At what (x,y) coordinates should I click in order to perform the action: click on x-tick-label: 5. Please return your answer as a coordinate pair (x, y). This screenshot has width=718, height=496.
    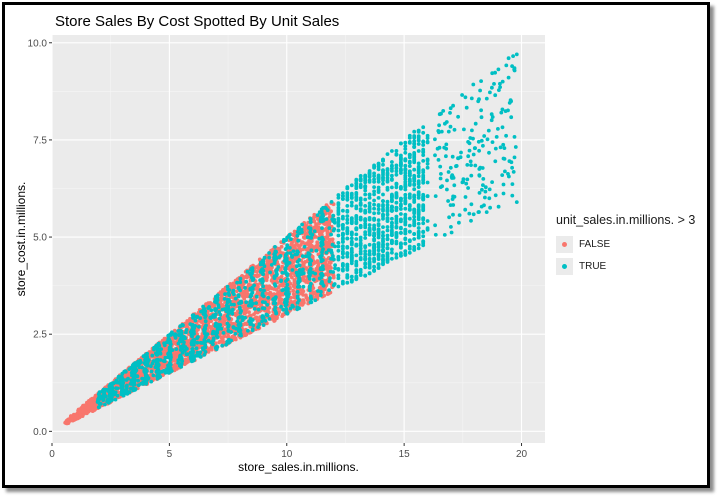
    Looking at the image, I should click on (170, 454).